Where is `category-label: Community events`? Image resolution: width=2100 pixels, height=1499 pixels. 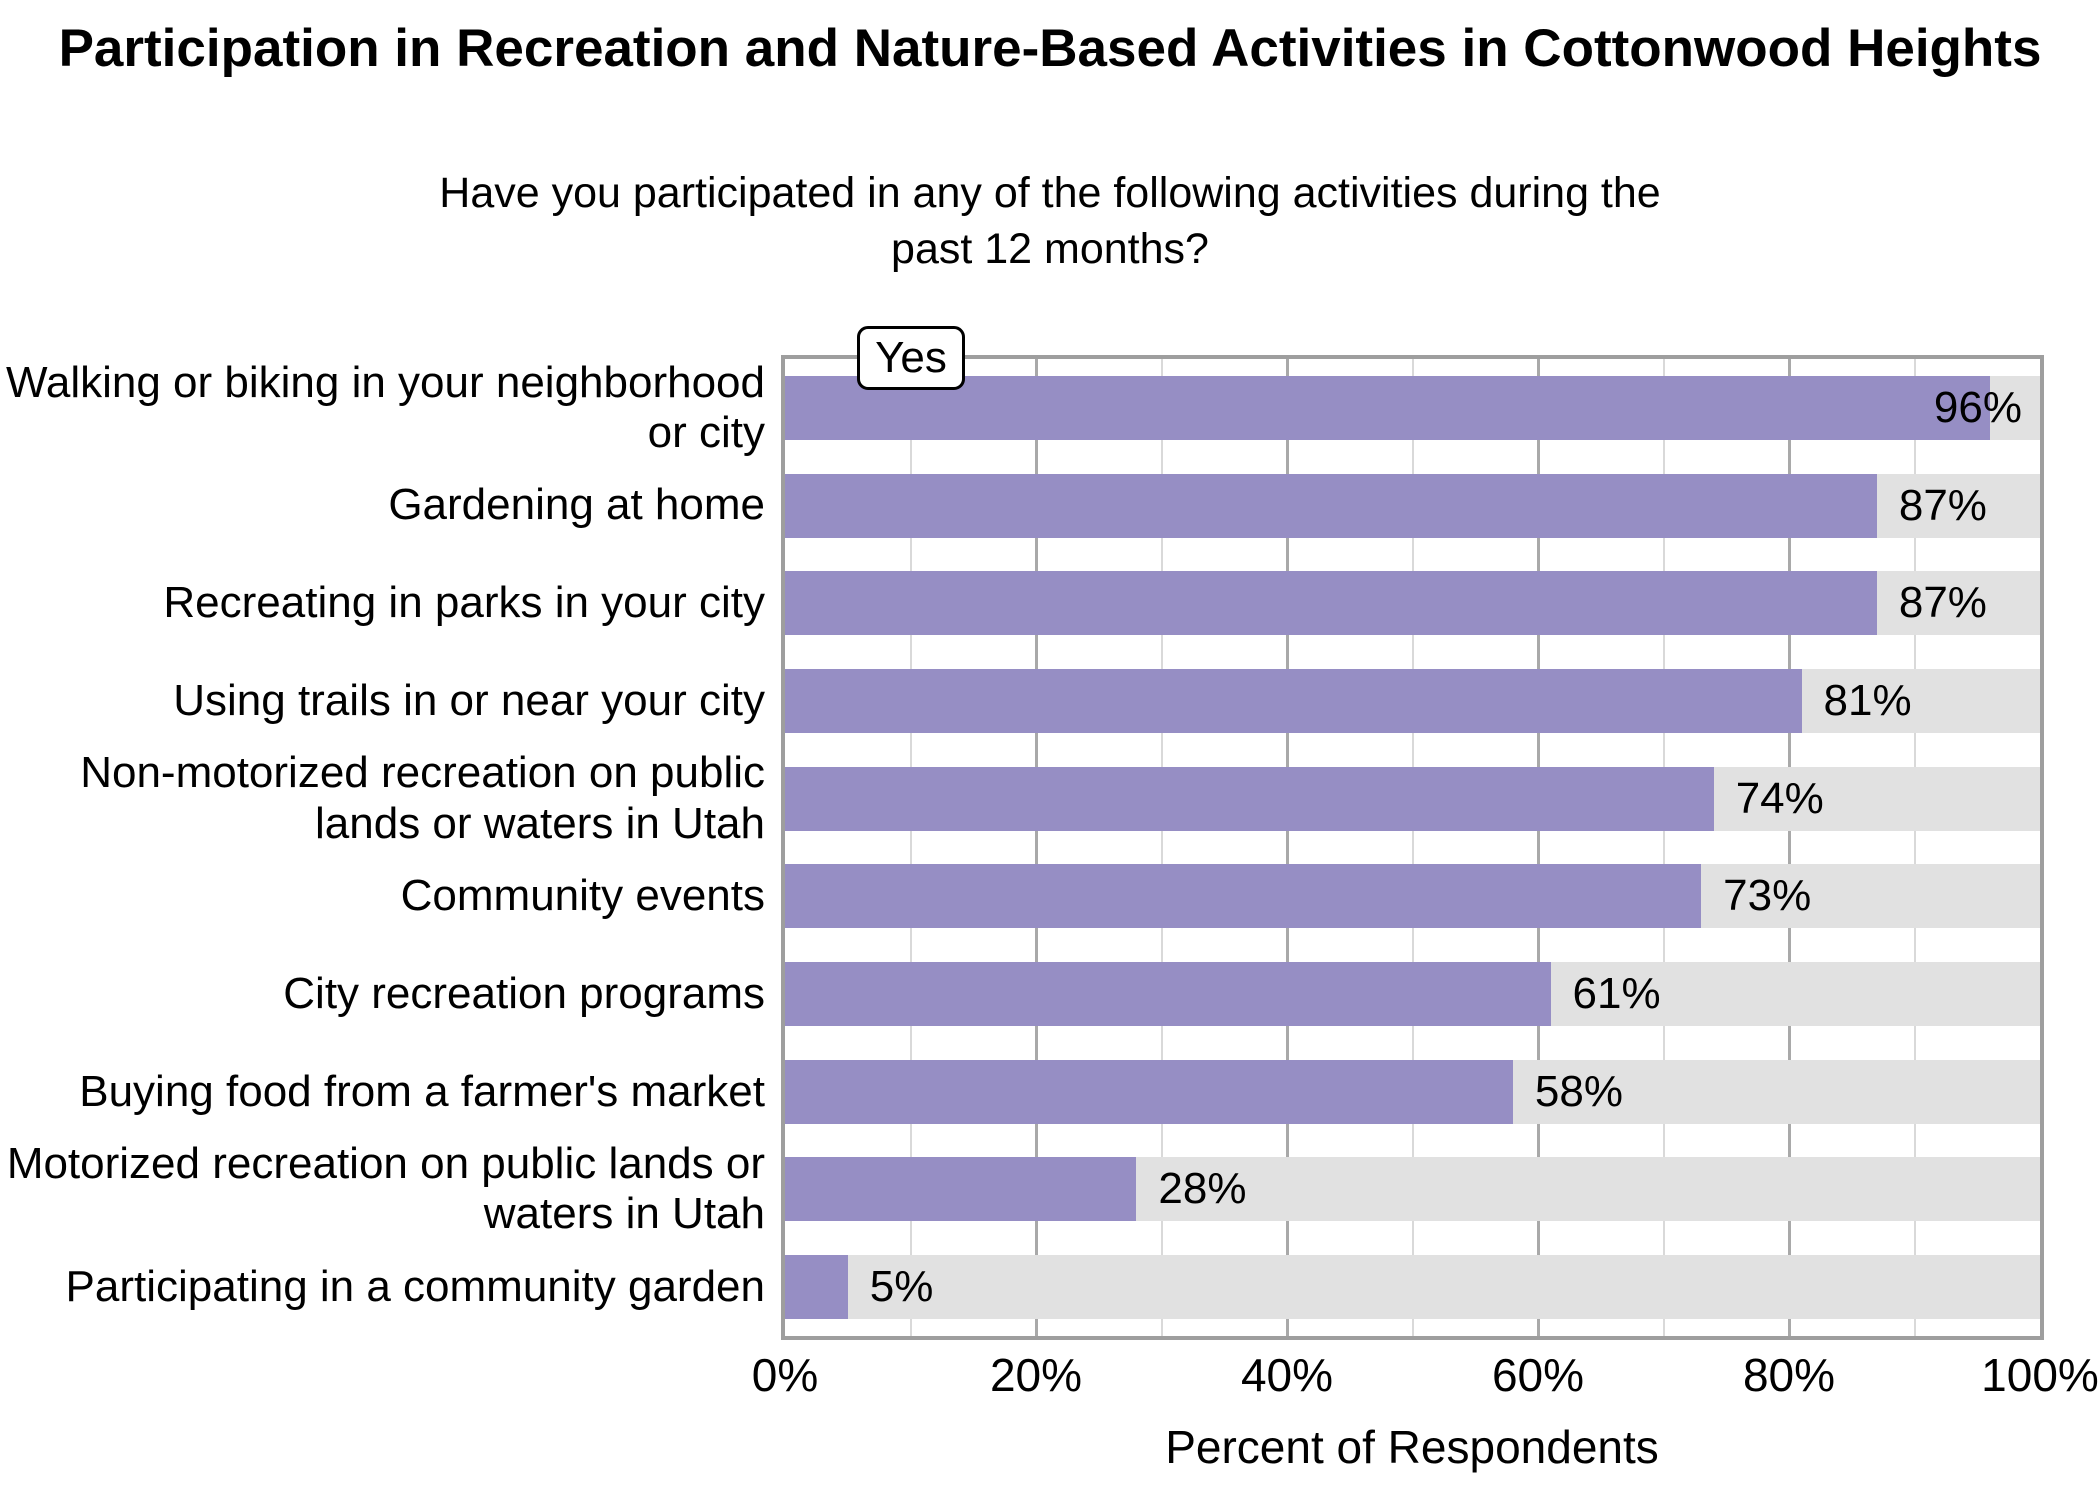
category-label: Community events is located at coordinates (582, 896).